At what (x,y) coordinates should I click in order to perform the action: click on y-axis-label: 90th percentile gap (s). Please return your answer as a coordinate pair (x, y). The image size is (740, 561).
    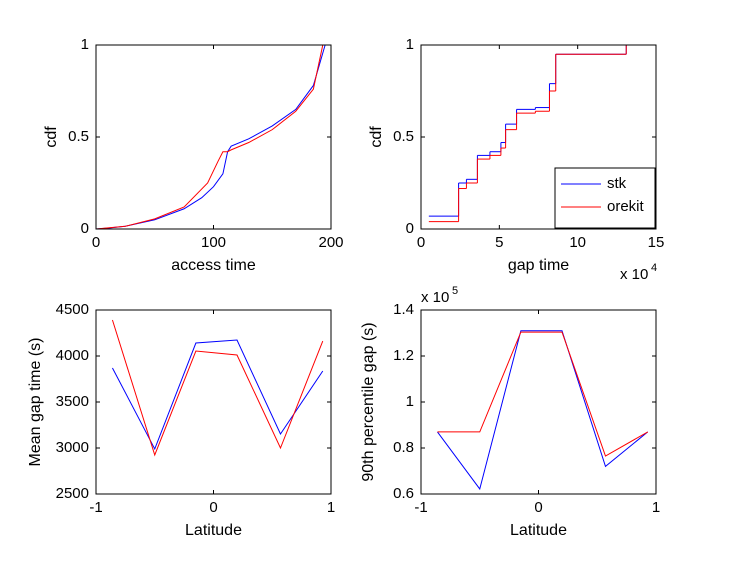
    Looking at the image, I should click on (368, 401).